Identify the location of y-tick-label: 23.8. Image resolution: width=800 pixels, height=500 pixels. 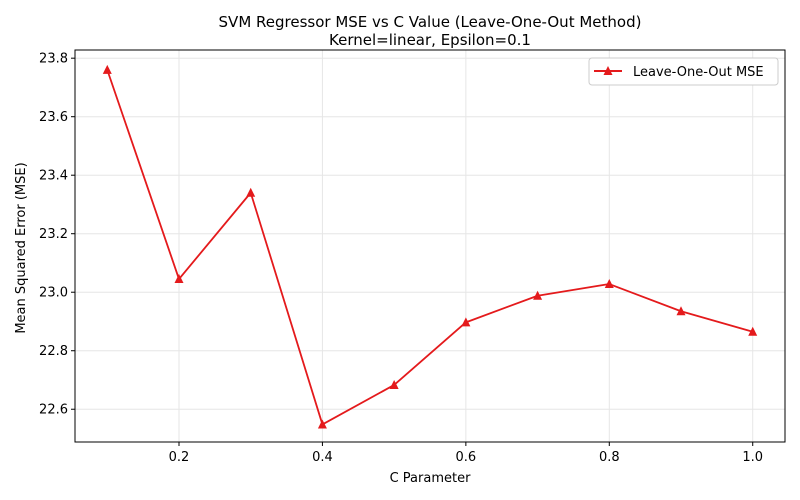
(53, 59).